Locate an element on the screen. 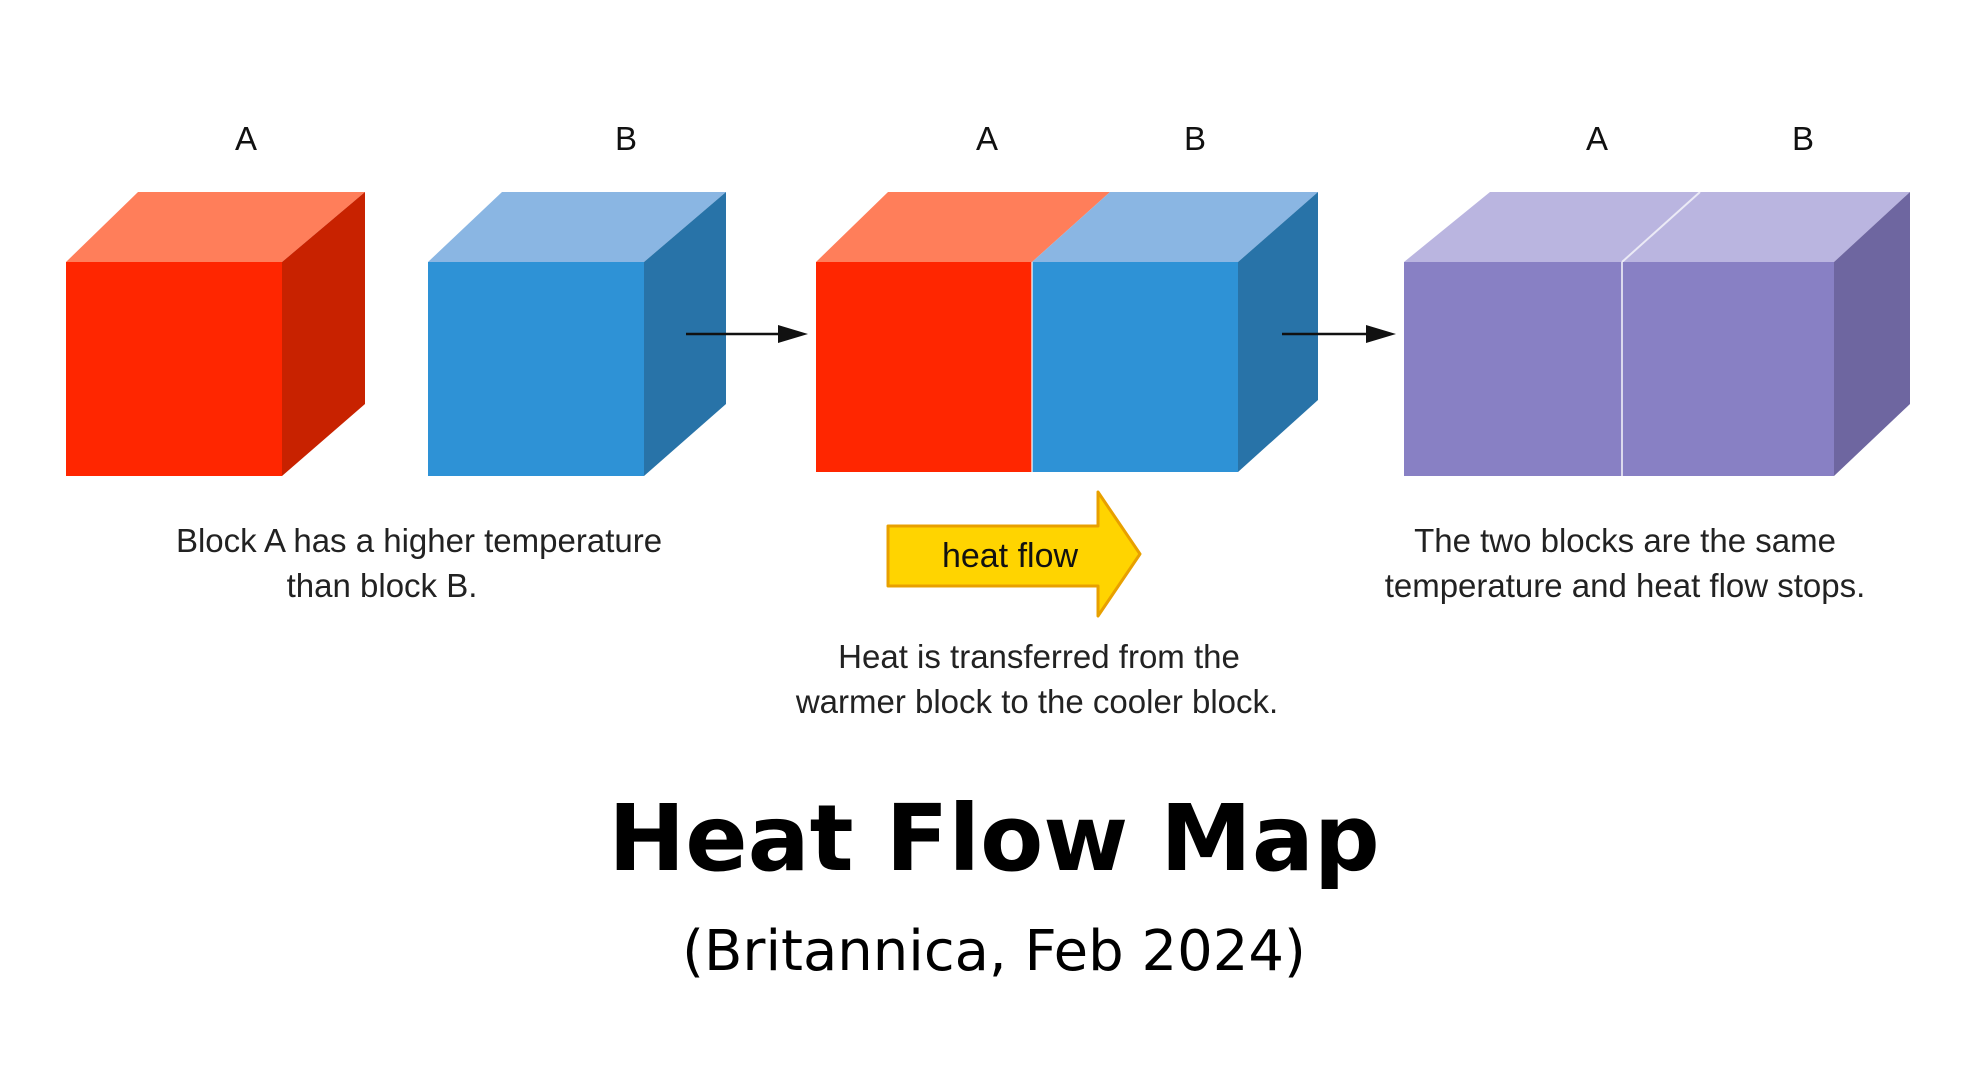 The width and height of the screenshot is (1988, 1076). stage3-label-a: A is located at coordinates (1597, 138).